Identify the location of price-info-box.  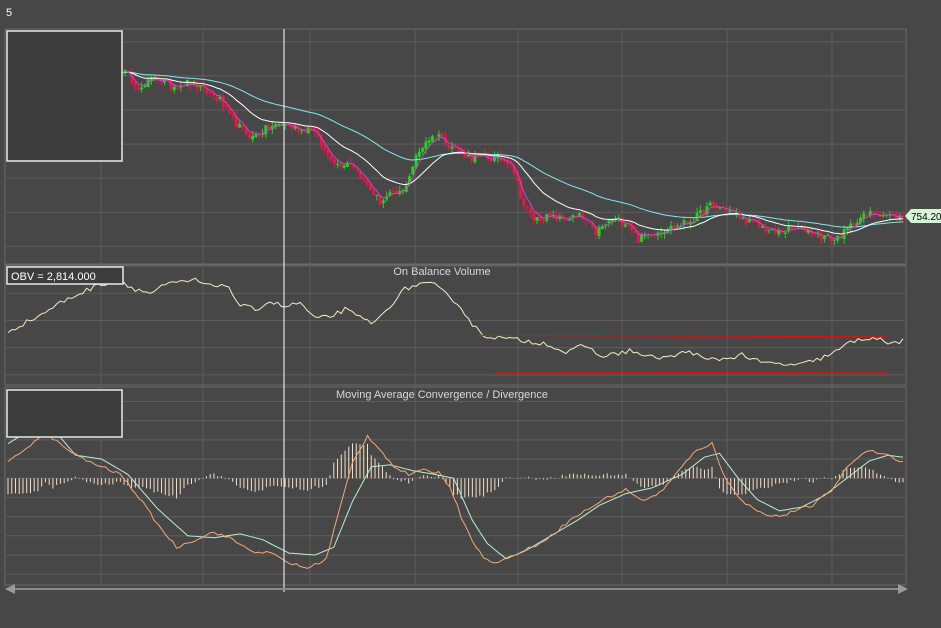
(64, 96).